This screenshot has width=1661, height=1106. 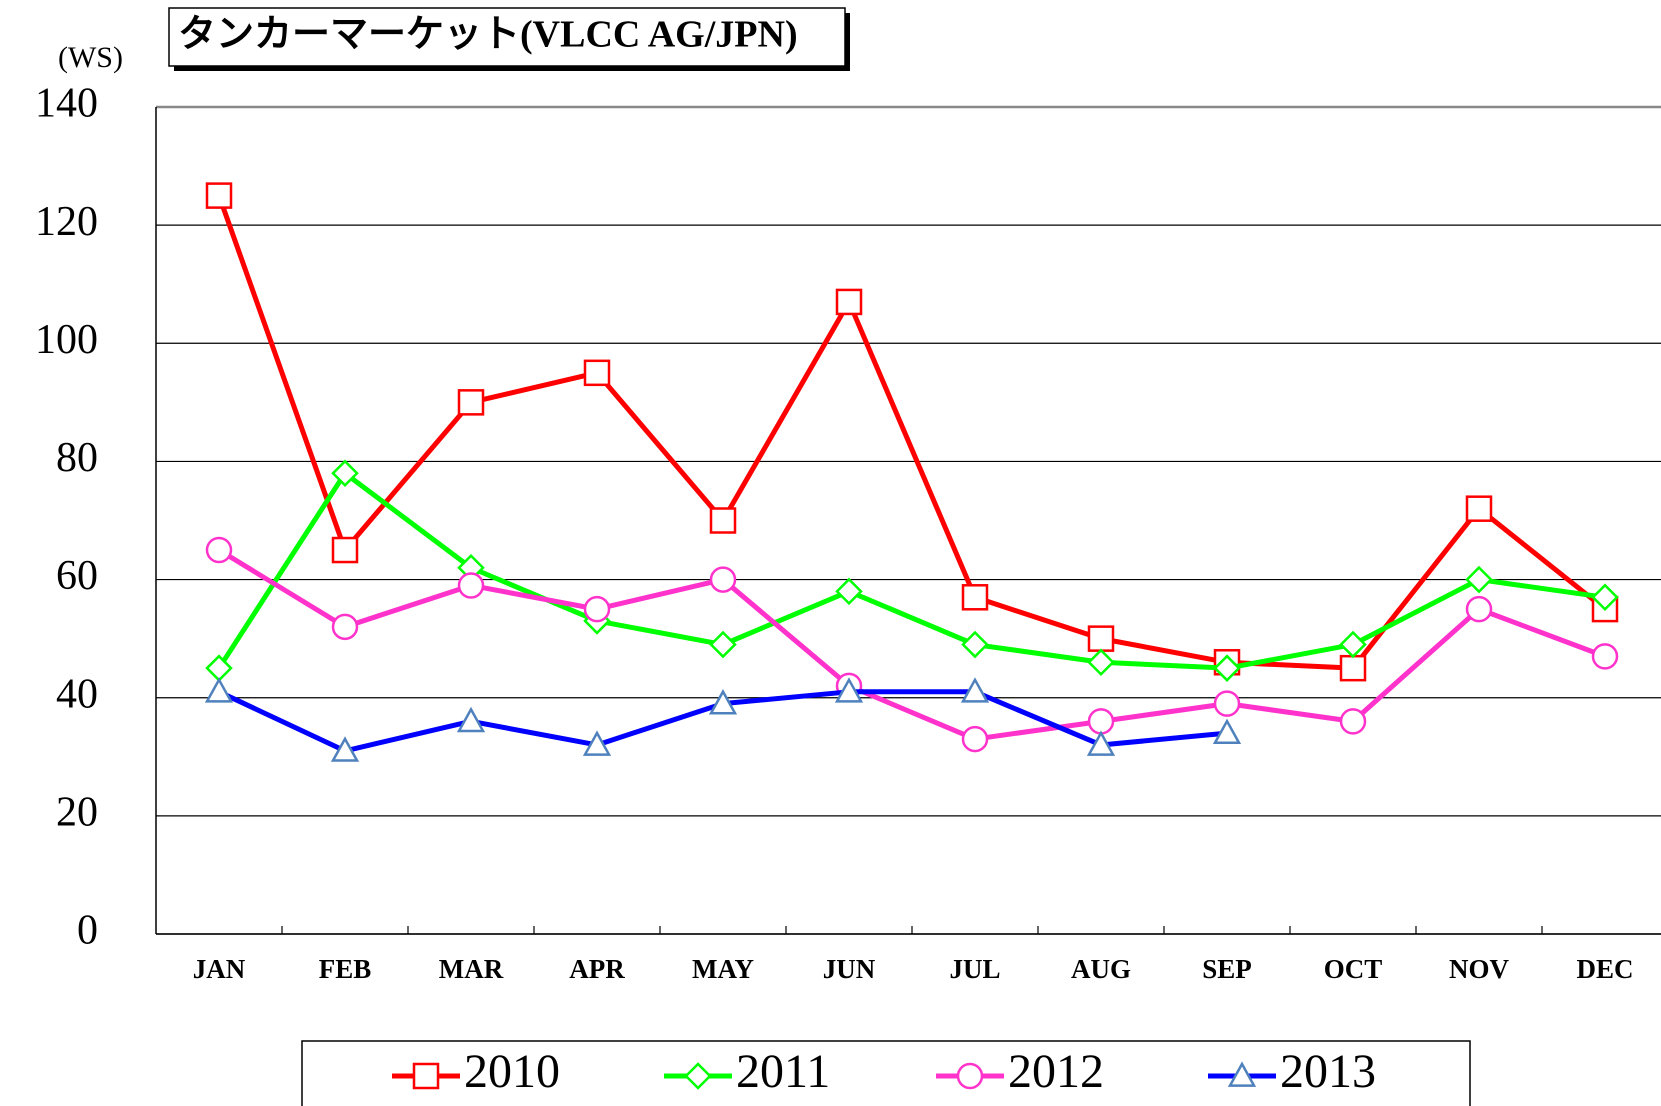 What do you see at coordinates (1328, 1071) in the screenshot?
I see `legend-label: 2013` at bounding box center [1328, 1071].